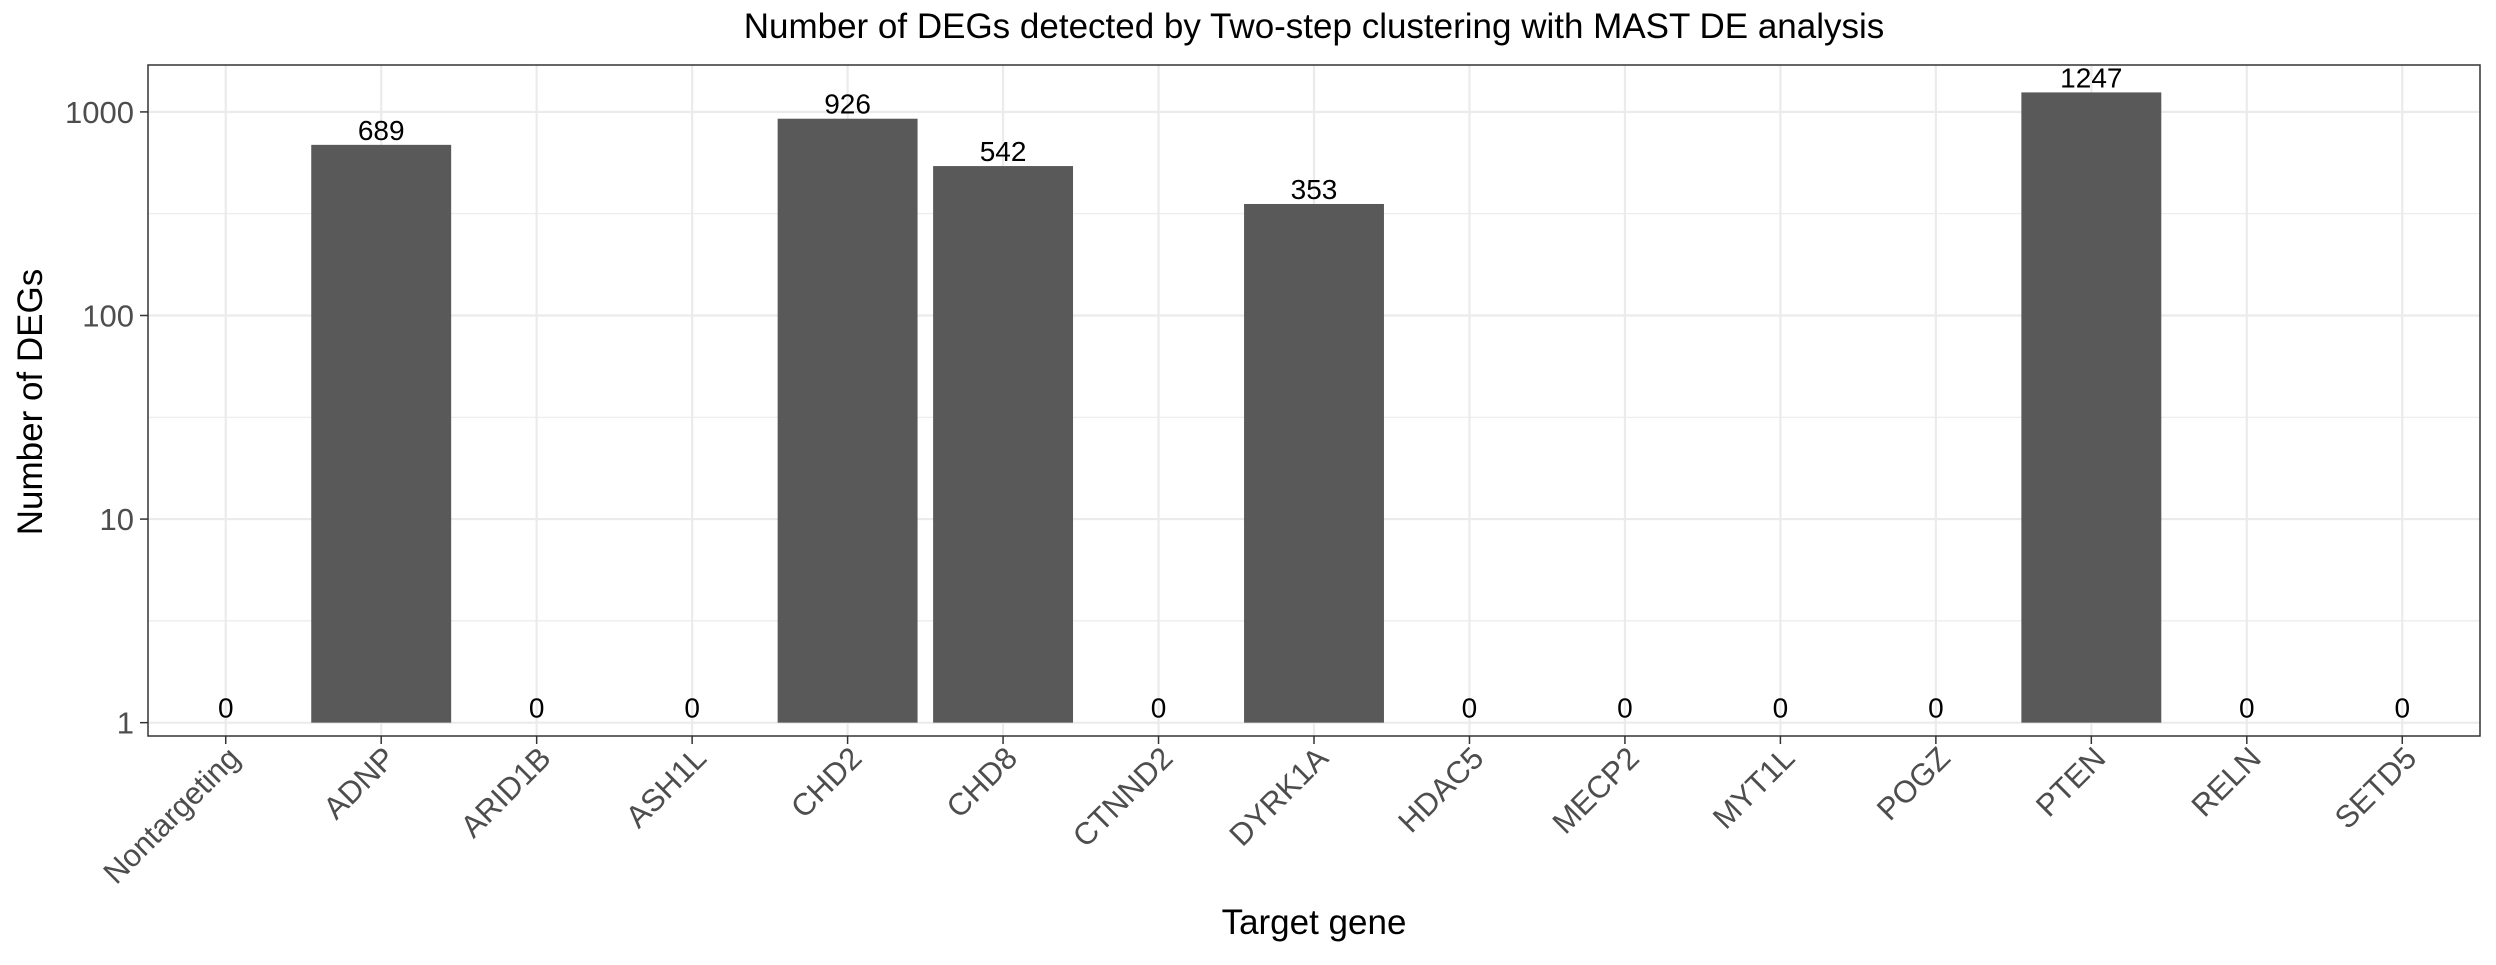 This screenshot has width=2496, height=965. I want to click on x-tick-label: DYRK1A, so click(1278, 796).